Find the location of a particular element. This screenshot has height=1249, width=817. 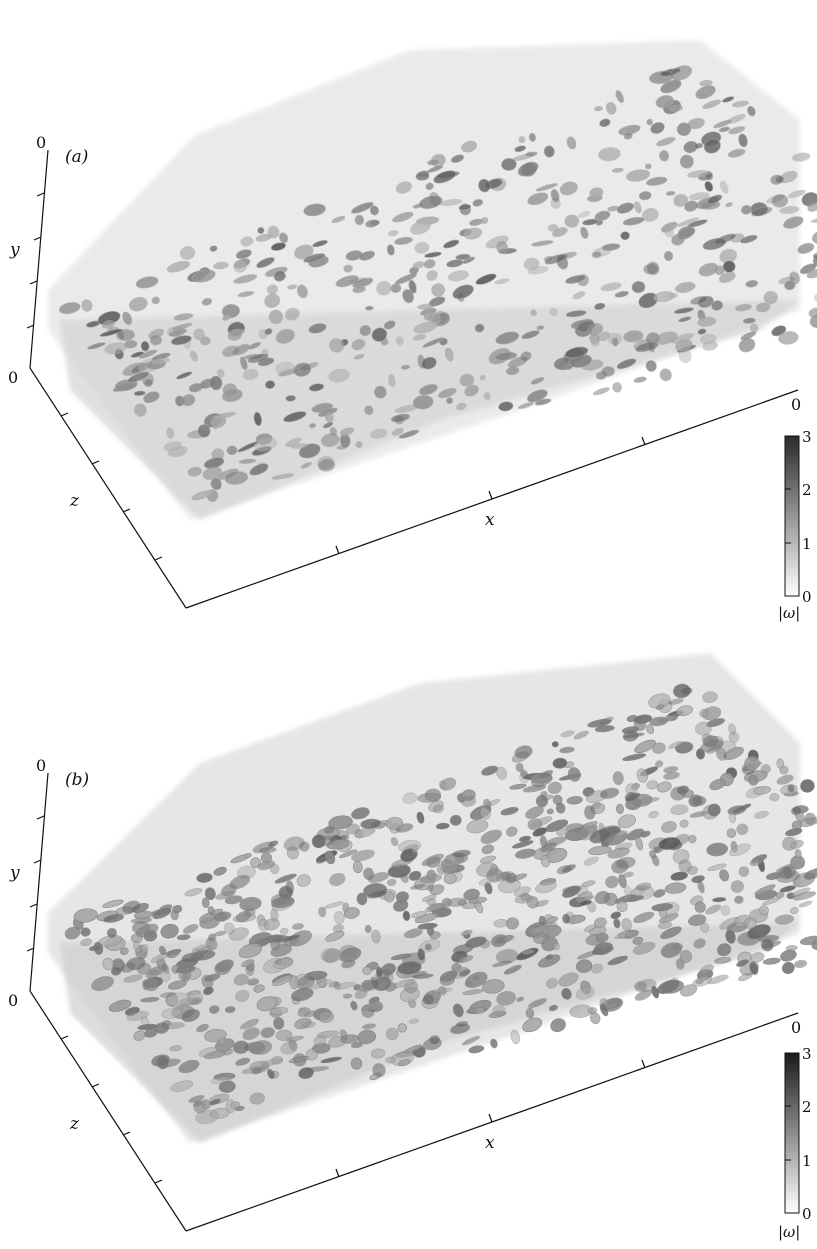

colorbar-tick-2: 2 is located at coordinates (807, 490).